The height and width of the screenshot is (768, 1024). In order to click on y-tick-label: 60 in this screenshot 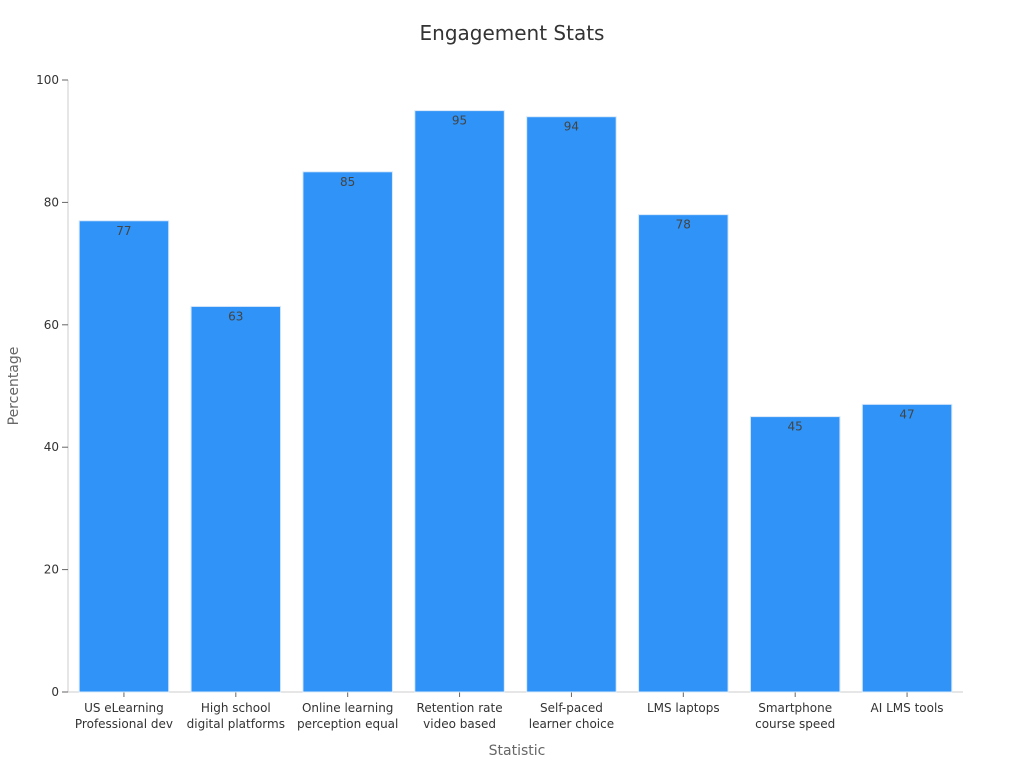, I will do `click(51, 325)`.